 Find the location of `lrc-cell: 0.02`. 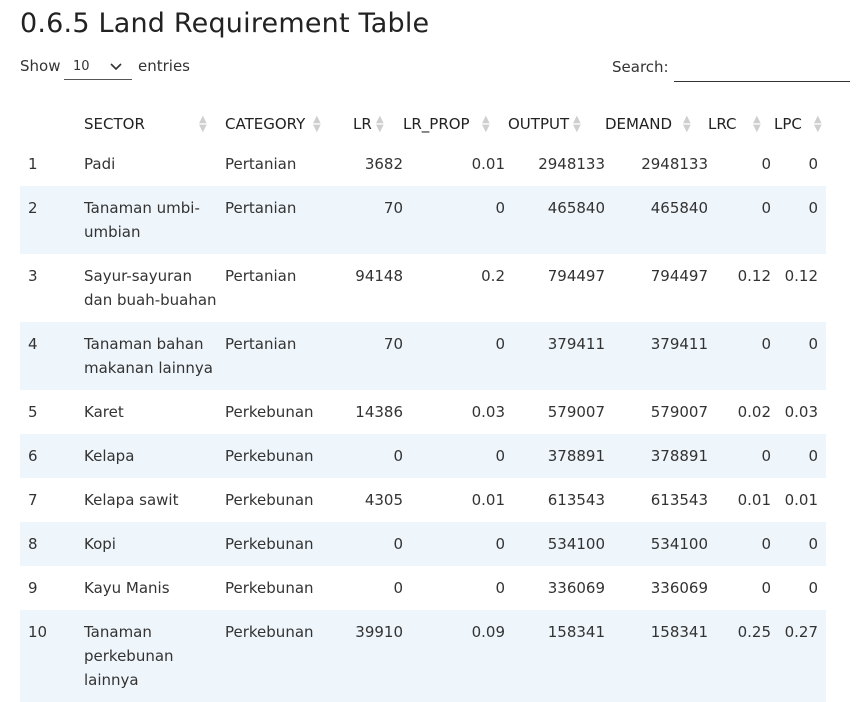

lrc-cell: 0.02 is located at coordinates (739, 412).